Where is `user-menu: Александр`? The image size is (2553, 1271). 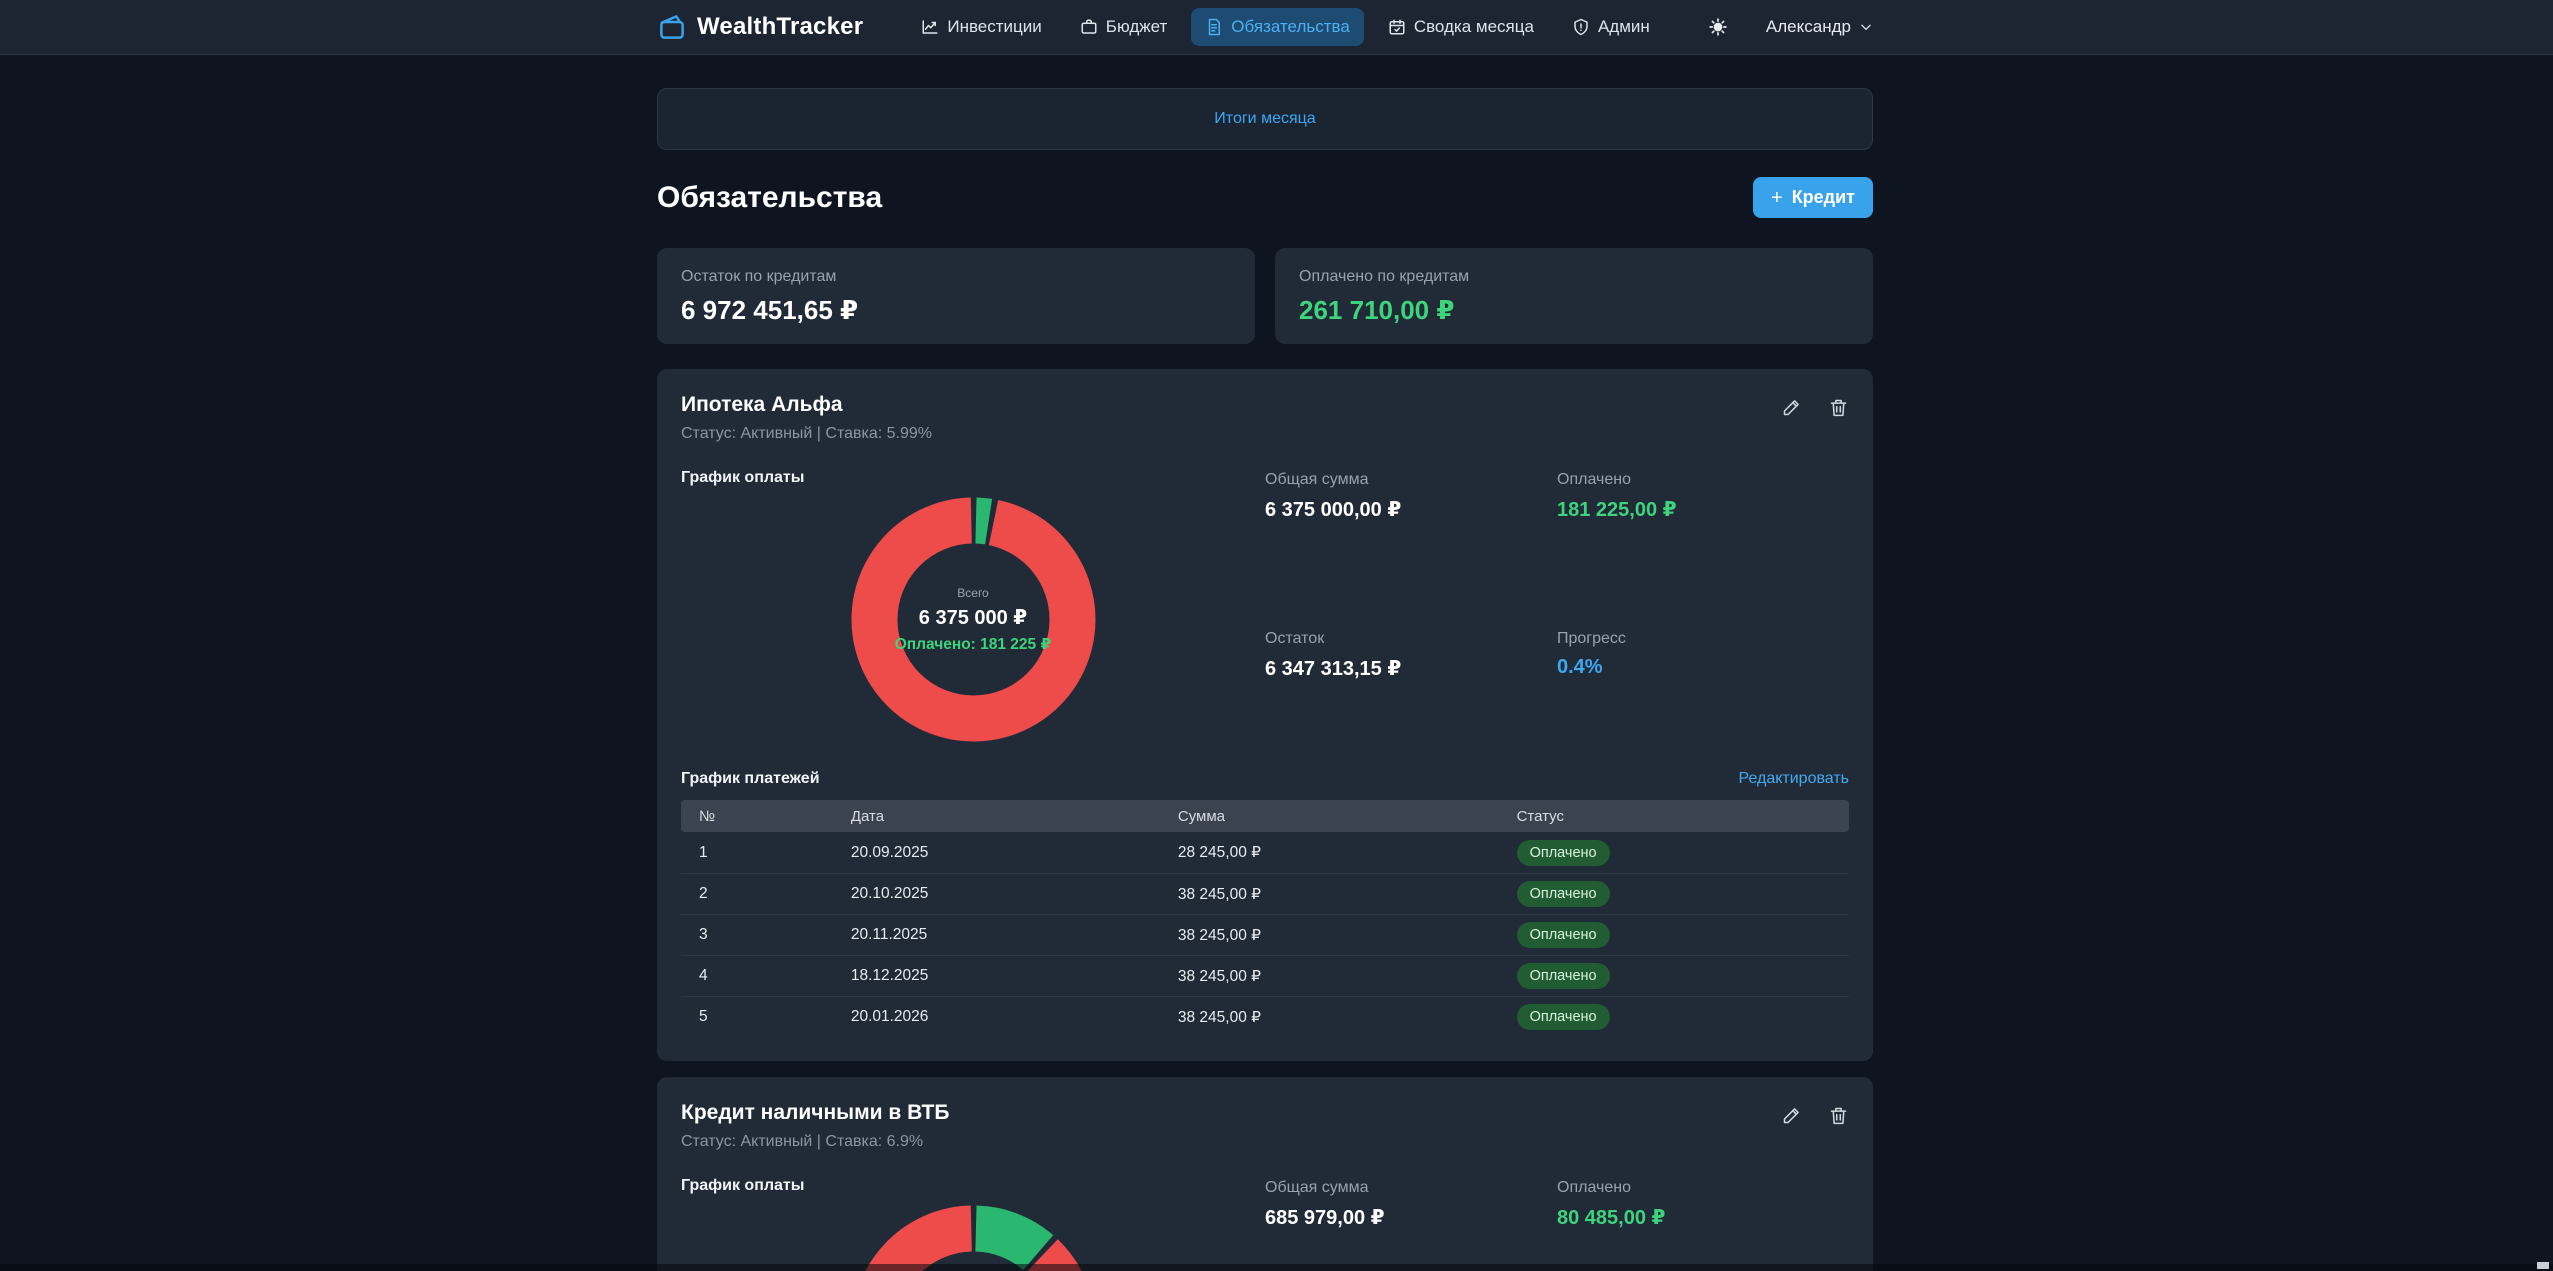 user-menu: Александр is located at coordinates (1819, 27).